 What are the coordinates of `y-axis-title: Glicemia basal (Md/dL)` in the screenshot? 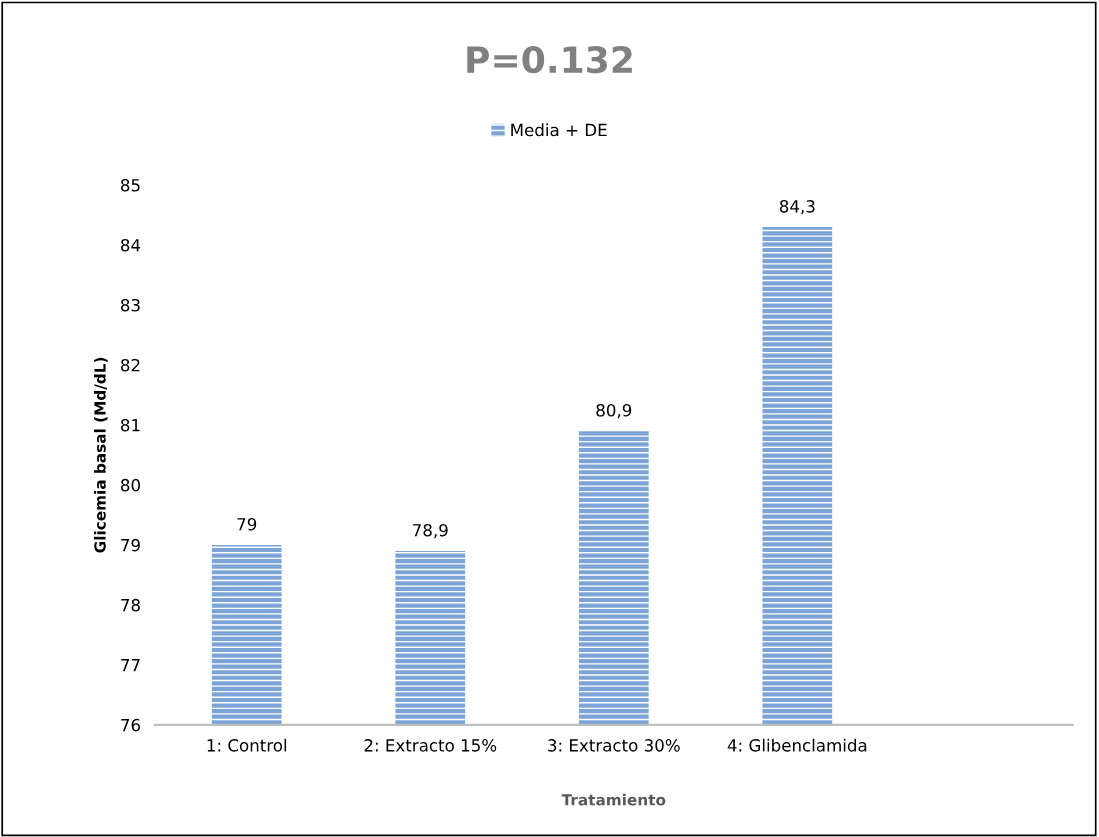 It's located at (100, 455).